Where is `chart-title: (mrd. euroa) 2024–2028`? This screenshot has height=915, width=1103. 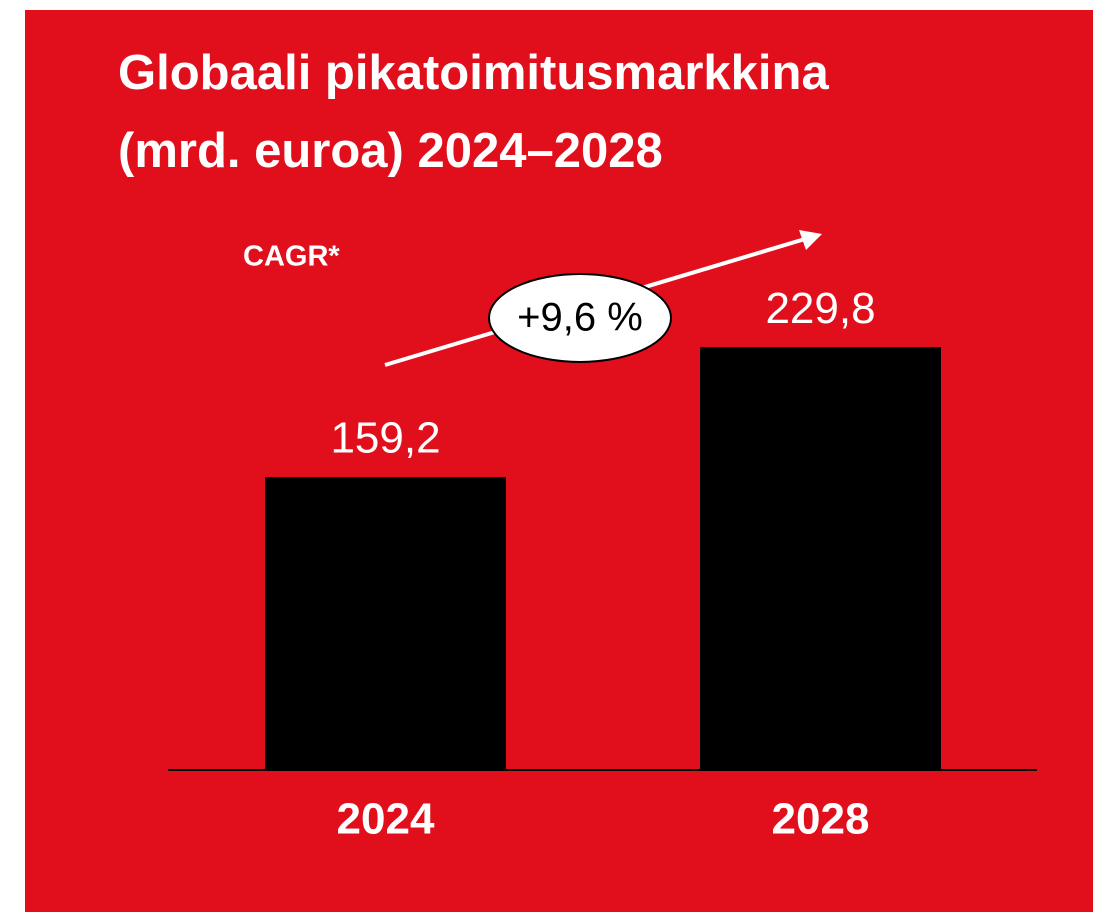 chart-title: (mrd. euroa) 2024–2028 is located at coordinates (390, 151).